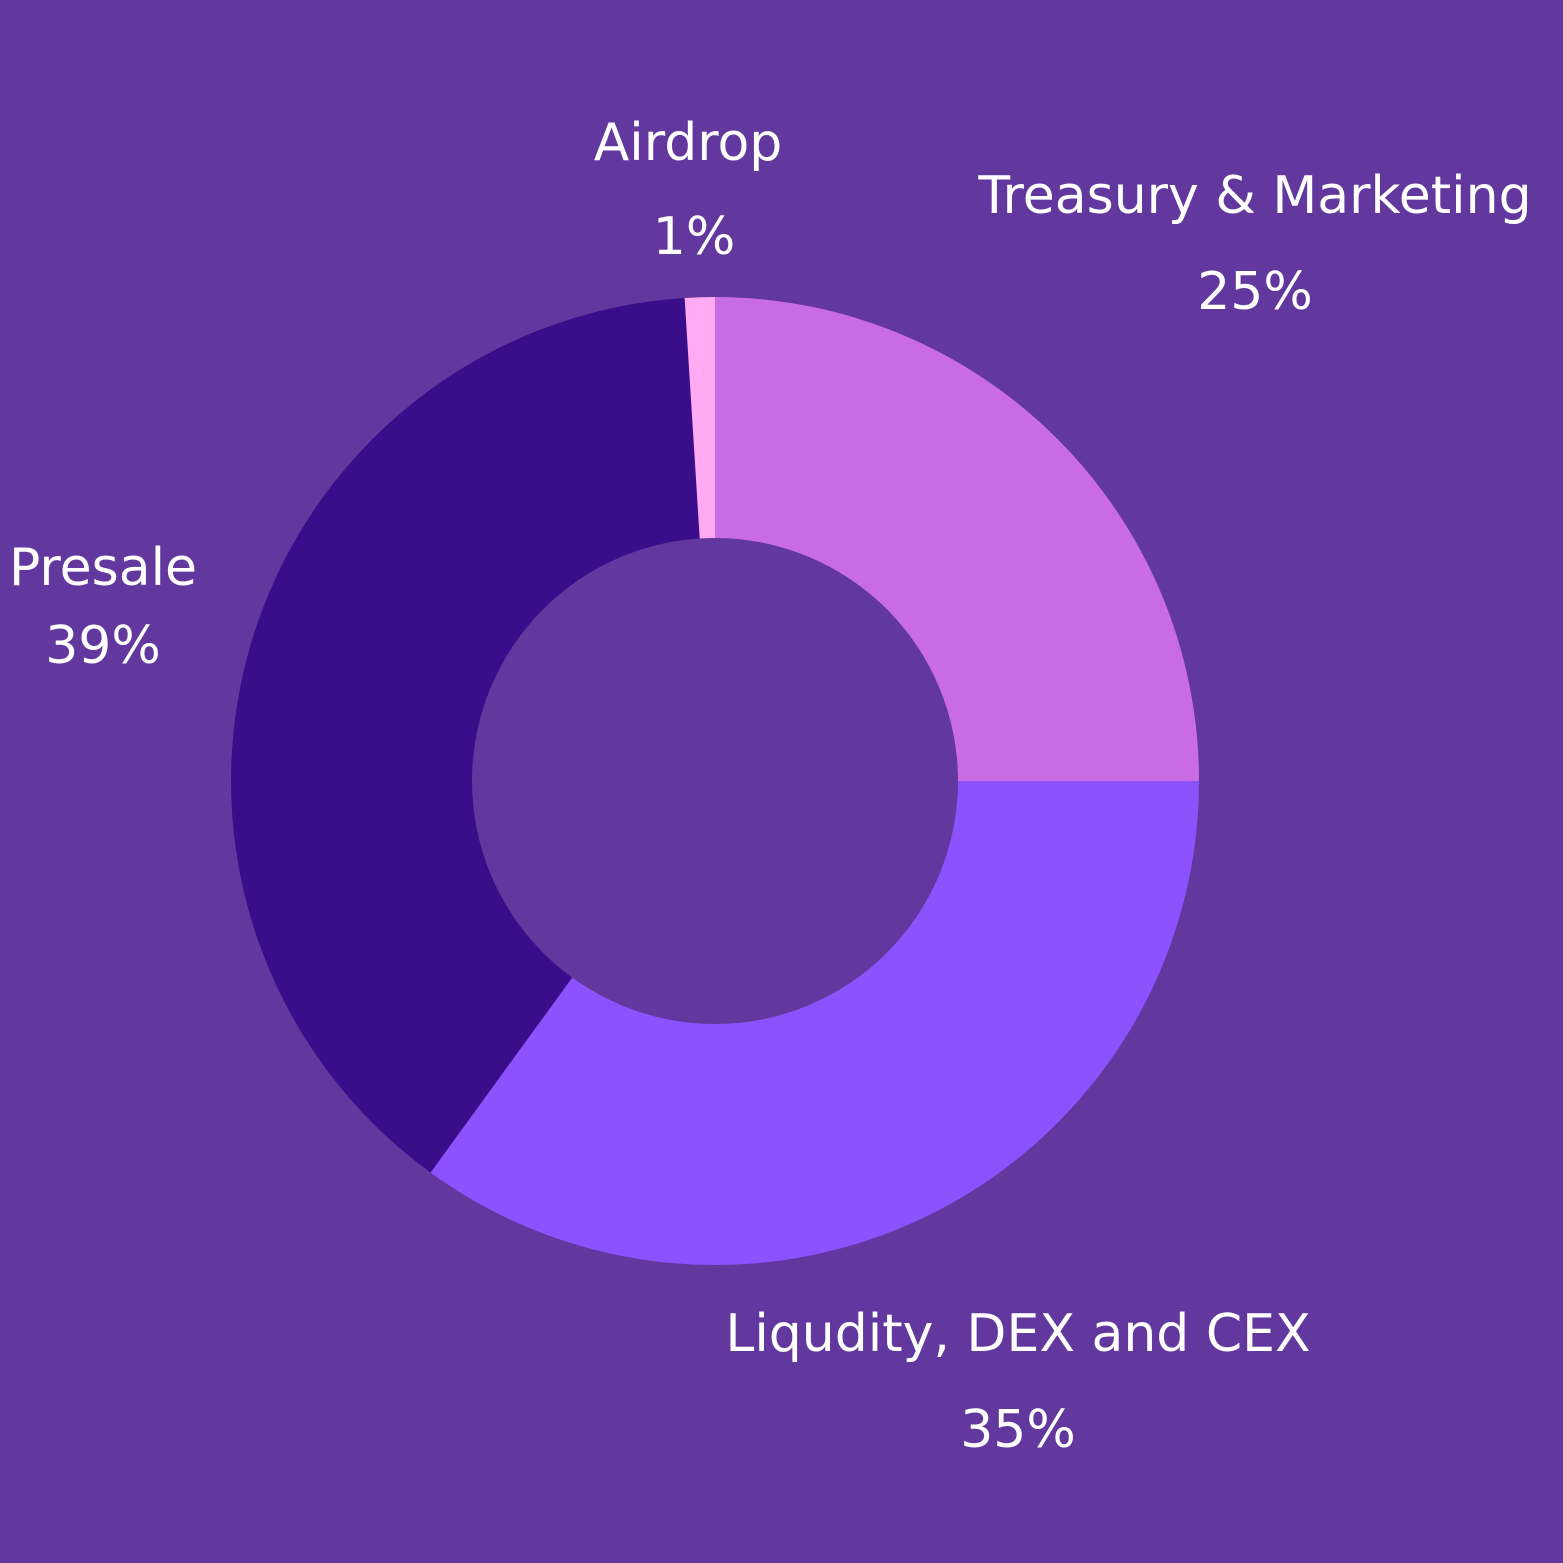 This screenshot has height=1563, width=1563. I want to click on label-treasury-marketing: Treasury & Marketing 25%, so click(1254, 244).